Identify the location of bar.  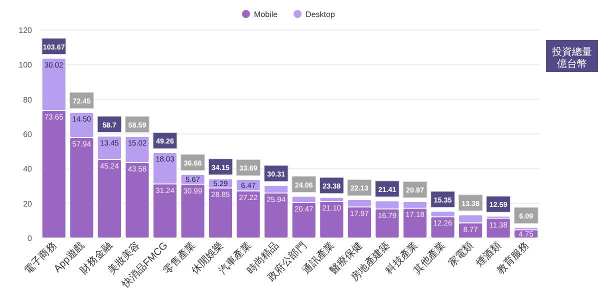
(331, 219).